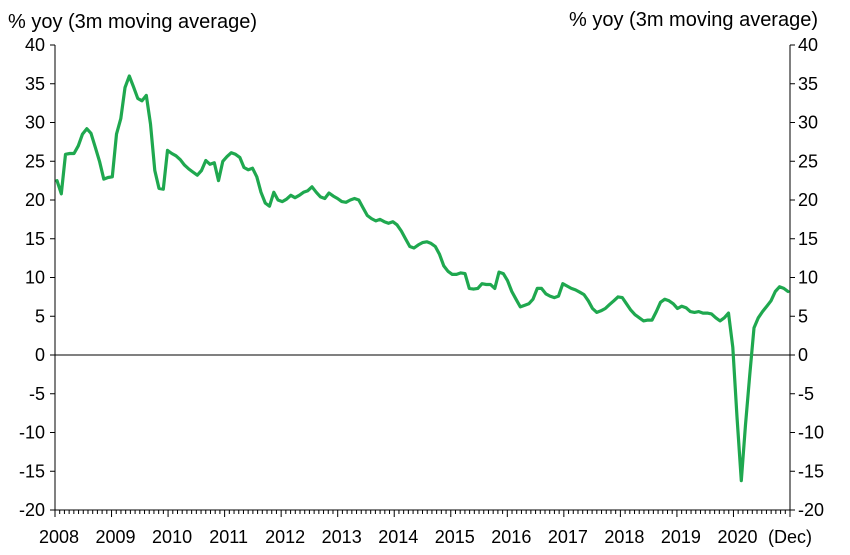  What do you see at coordinates (681, 537) in the screenshot?
I see `x-tick-label: 2019` at bounding box center [681, 537].